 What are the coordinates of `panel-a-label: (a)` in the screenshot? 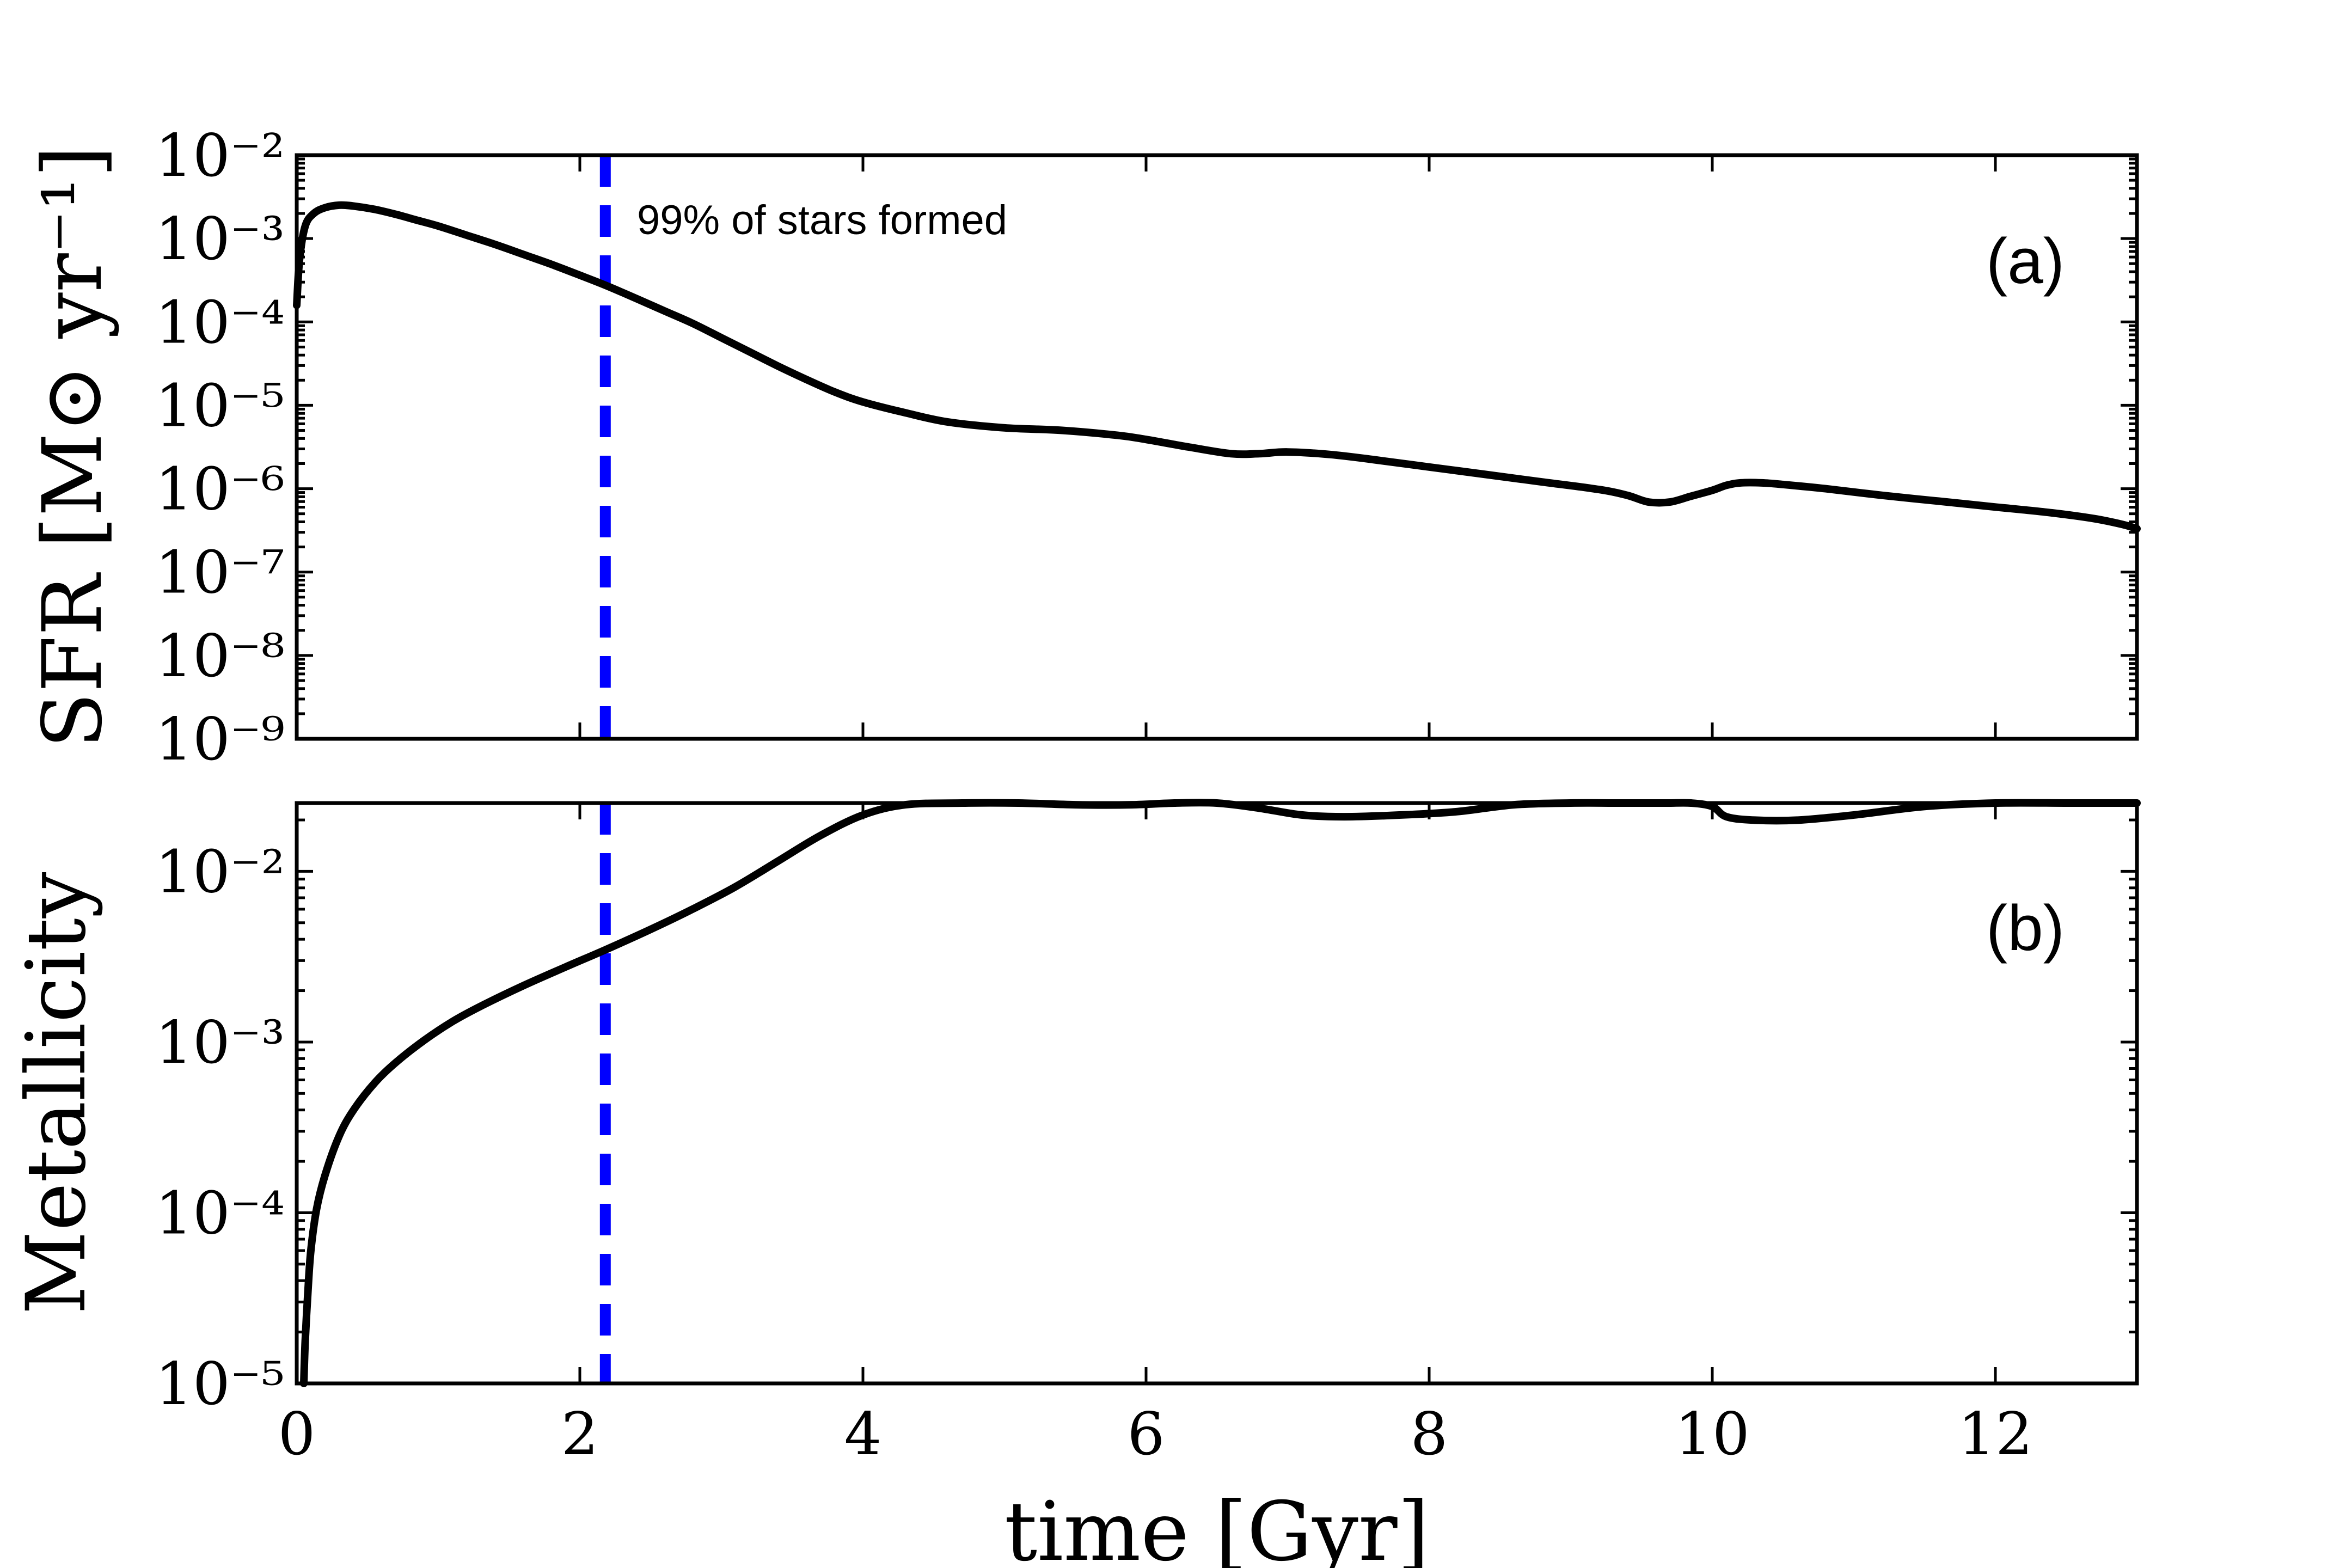 It's located at (2025, 261).